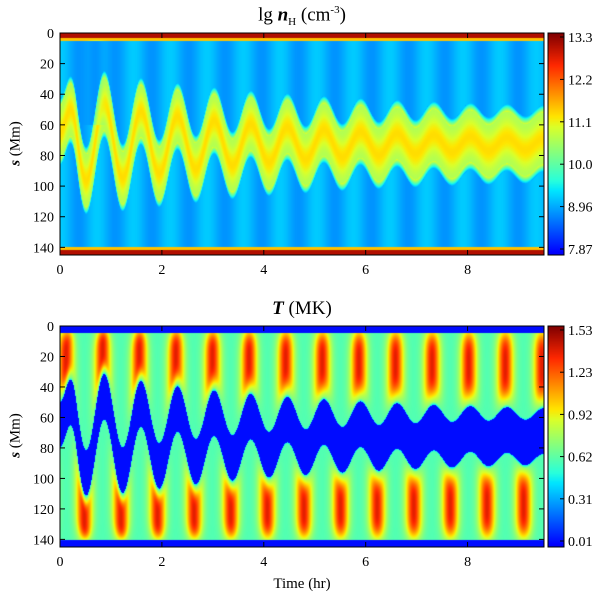 The image size is (600, 596). What do you see at coordinates (278, 308) in the screenshot?
I see `title-var: T` at bounding box center [278, 308].